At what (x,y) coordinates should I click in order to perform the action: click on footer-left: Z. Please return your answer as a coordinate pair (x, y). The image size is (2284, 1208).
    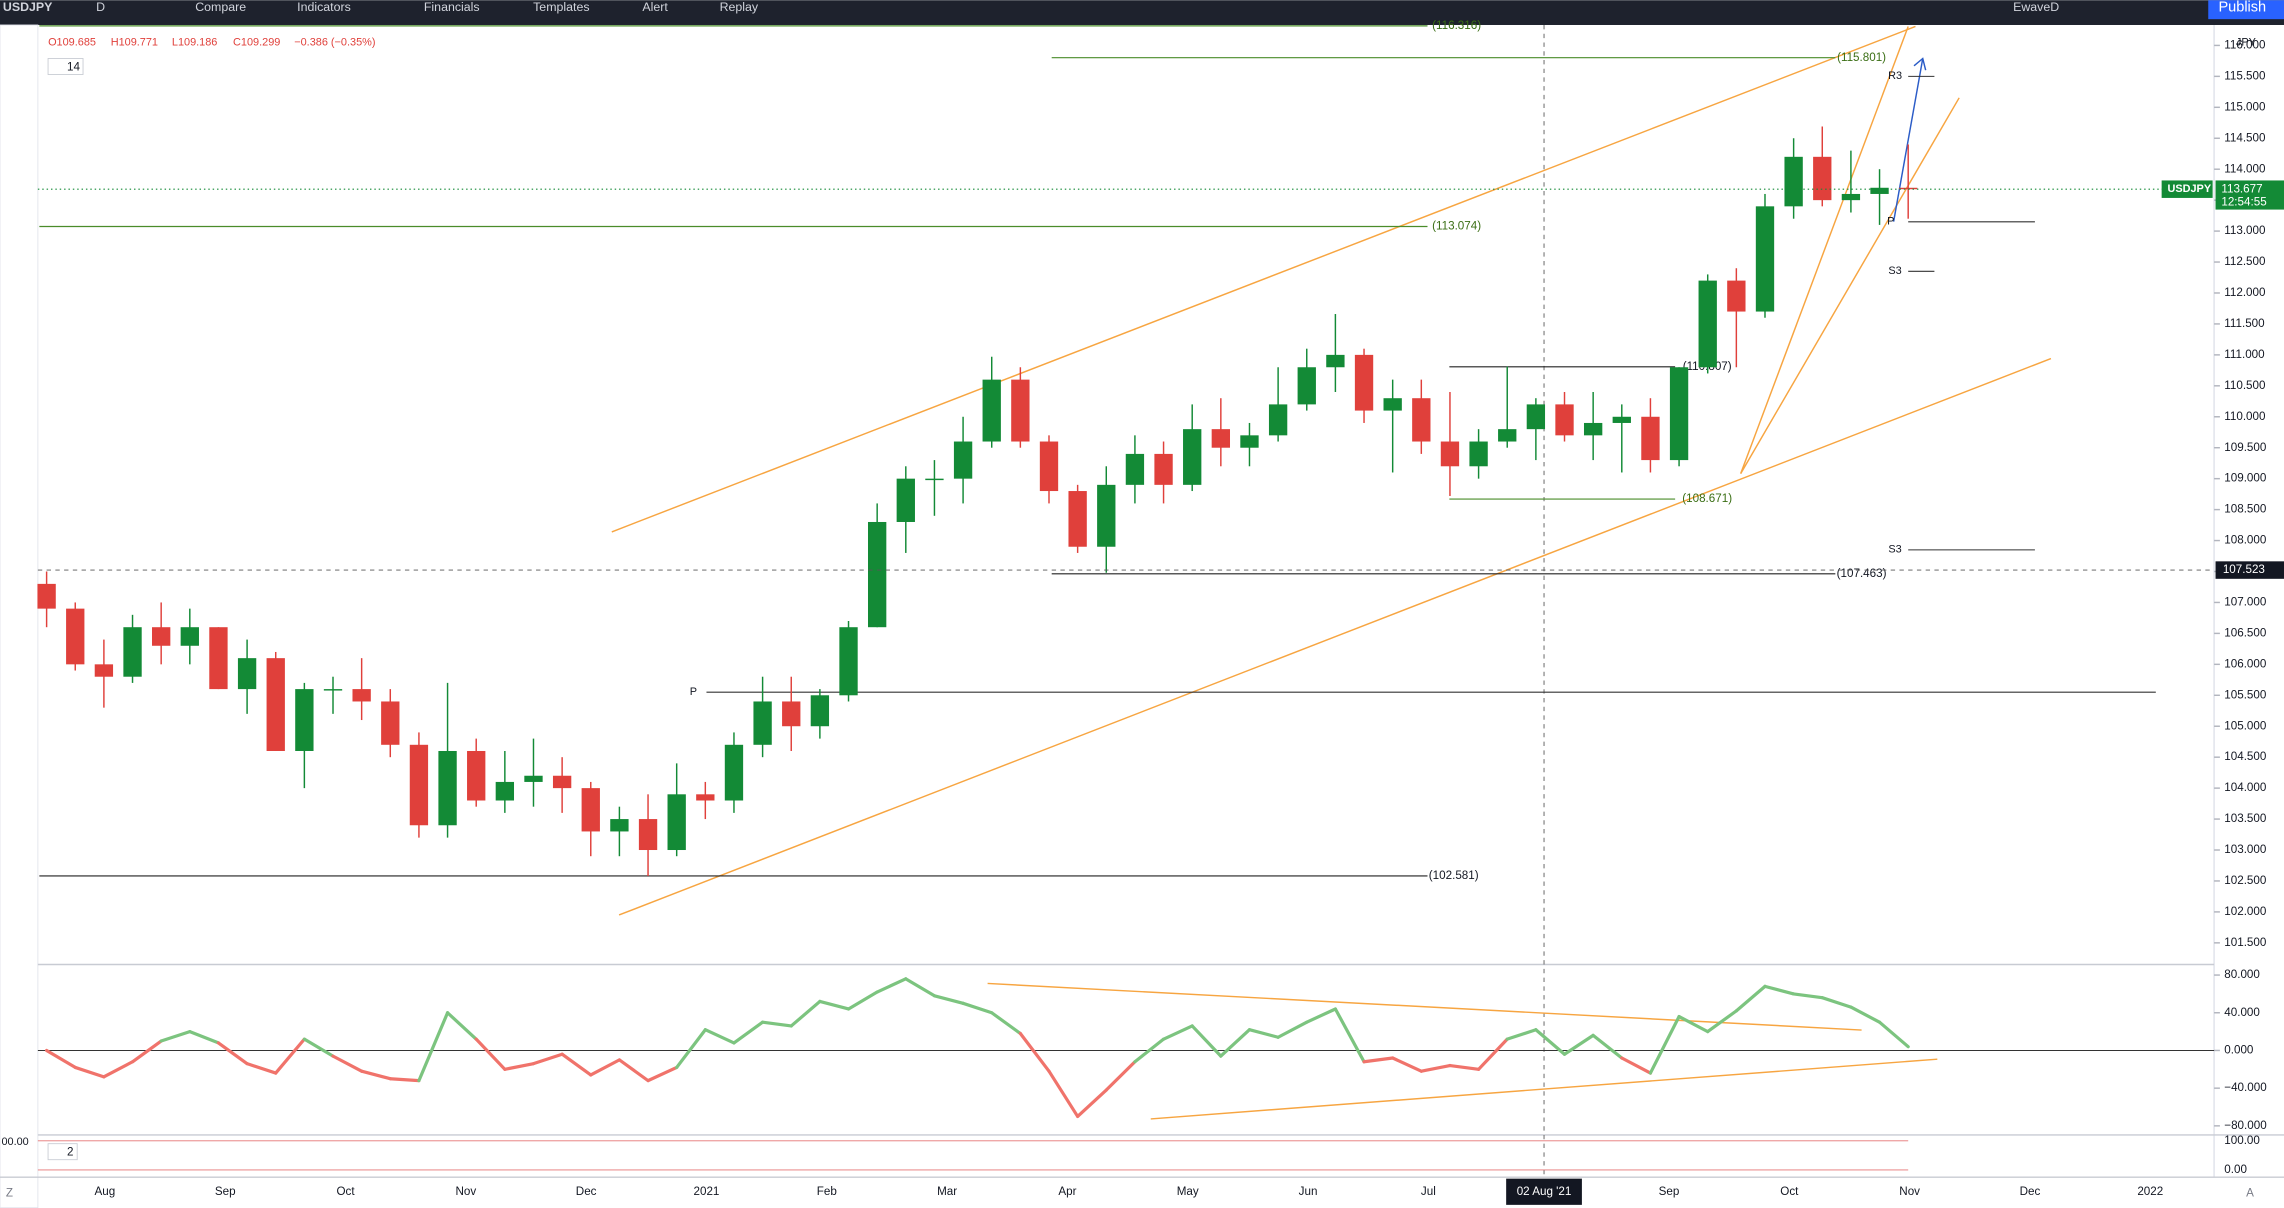
    Looking at the image, I should click on (9, 1192).